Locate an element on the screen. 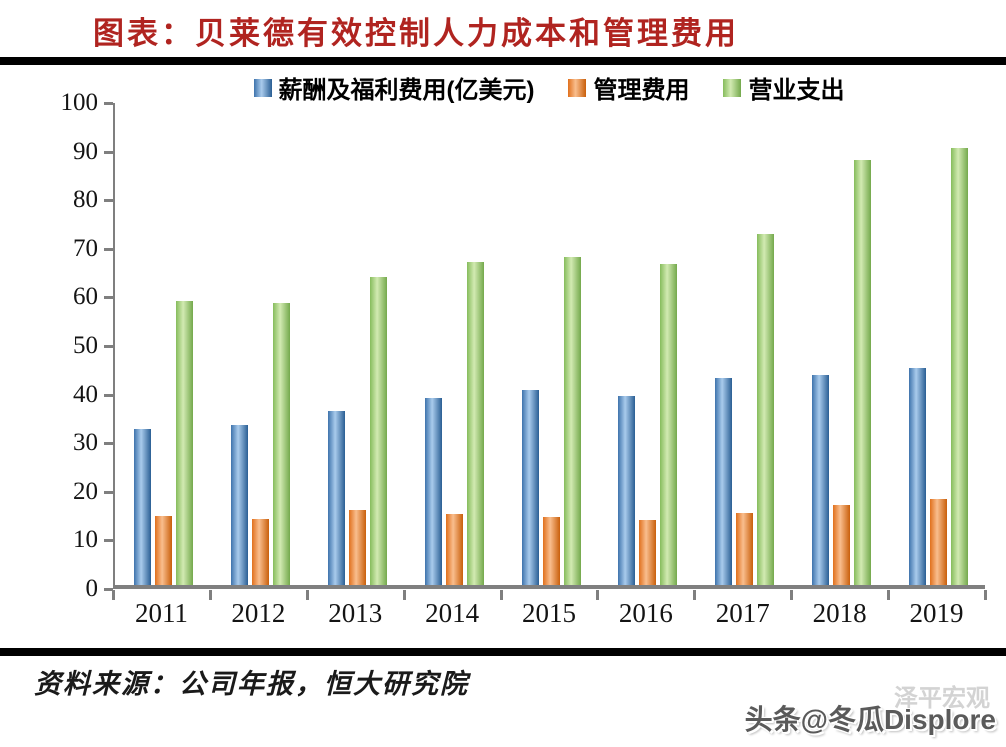 Image resolution: width=1006 pixels, height=747 pixels. legend-label-compensation: 薪酬及福利费用(亿美元) is located at coordinates (406, 90).